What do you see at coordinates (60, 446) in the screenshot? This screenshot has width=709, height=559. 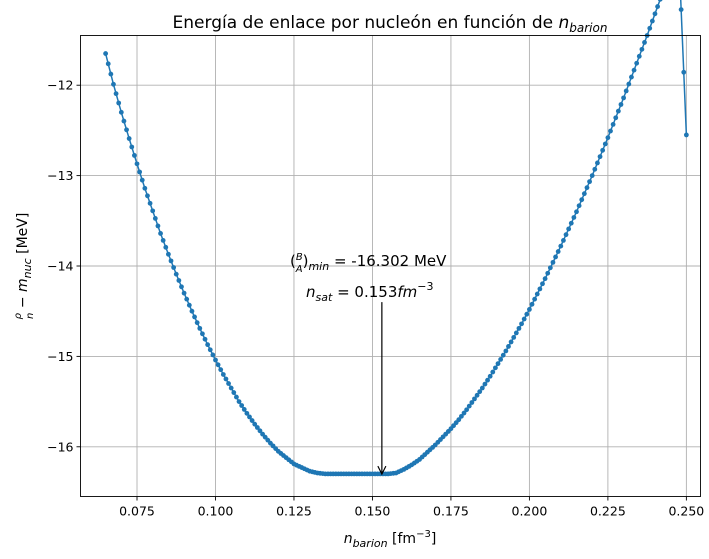 I see `y-tick-label: −16` at bounding box center [60, 446].